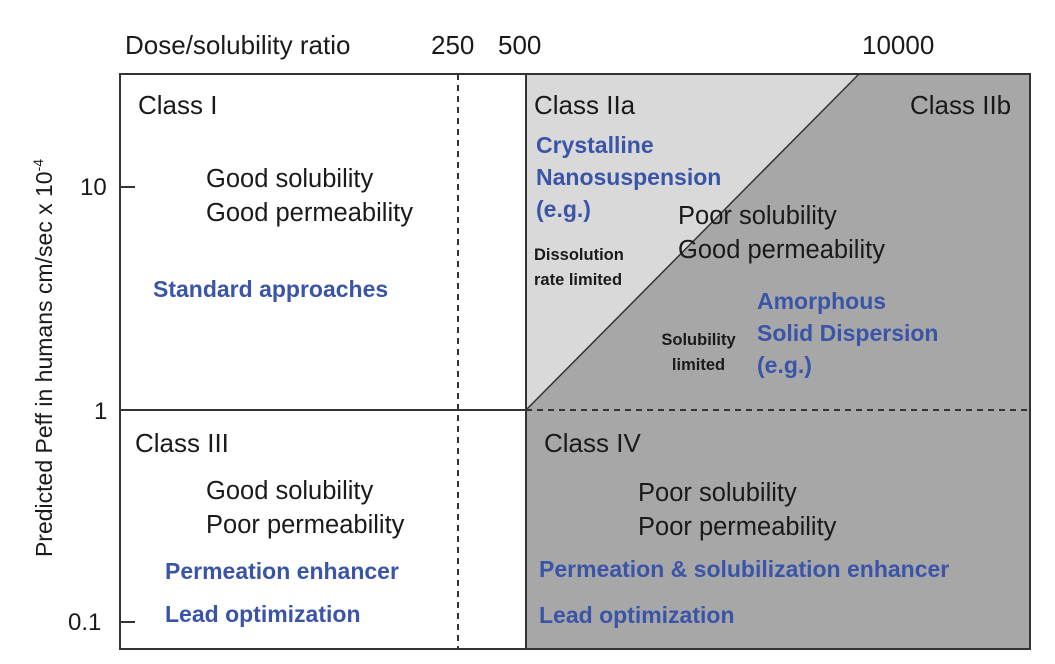 The height and width of the screenshot is (664, 1055). I want to click on class-2b-note: Solubility limited, so click(698, 353).